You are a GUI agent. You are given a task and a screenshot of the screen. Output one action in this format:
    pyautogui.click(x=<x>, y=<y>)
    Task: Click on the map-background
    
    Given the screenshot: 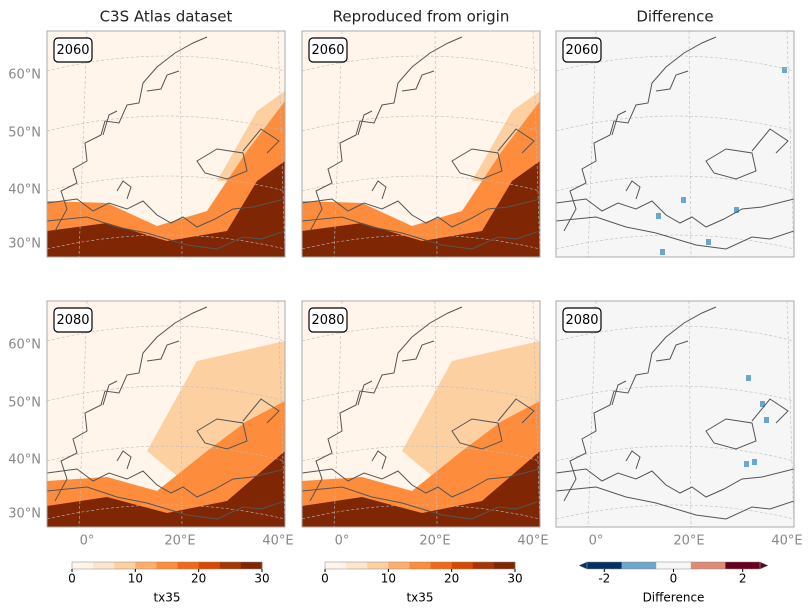 What is the action you would take?
    pyautogui.click(x=675, y=414)
    